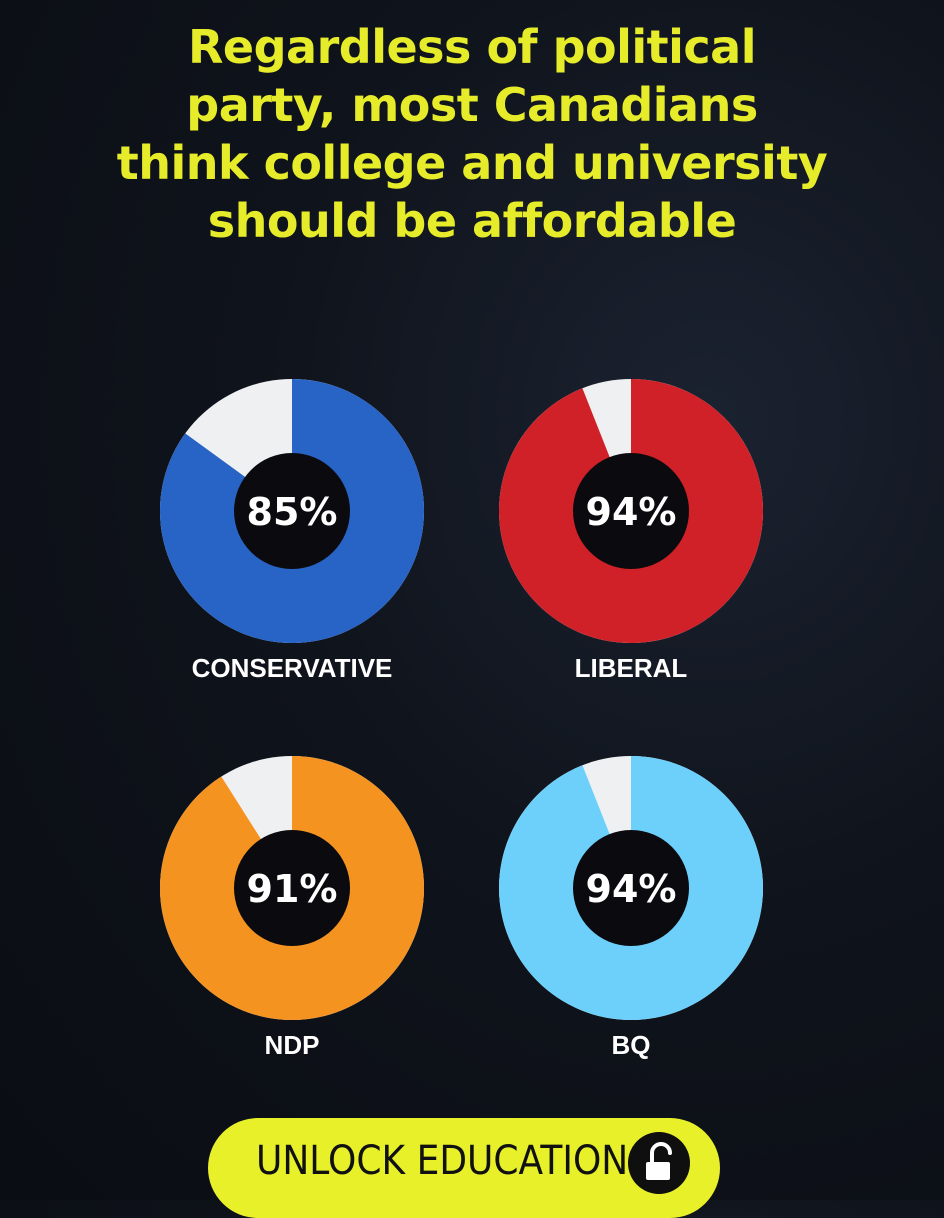 The image size is (944, 1218). I want to click on donut-hole-conservative, so click(292, 511).